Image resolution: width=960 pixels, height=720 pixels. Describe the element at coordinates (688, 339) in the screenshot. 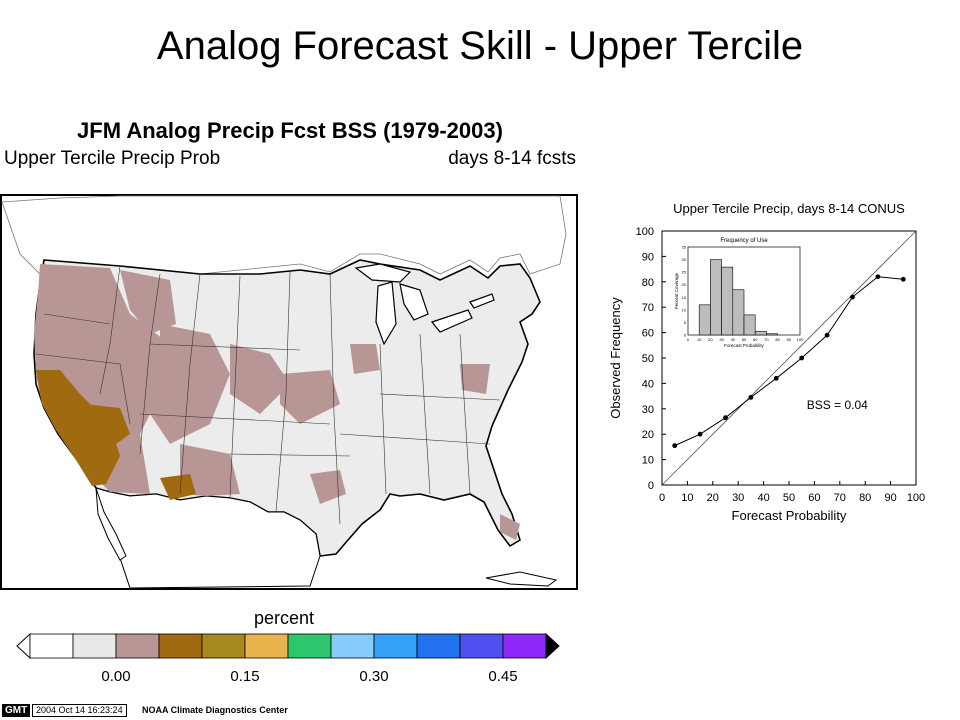

I see `histogram-x-tick-label: 0` at that location.